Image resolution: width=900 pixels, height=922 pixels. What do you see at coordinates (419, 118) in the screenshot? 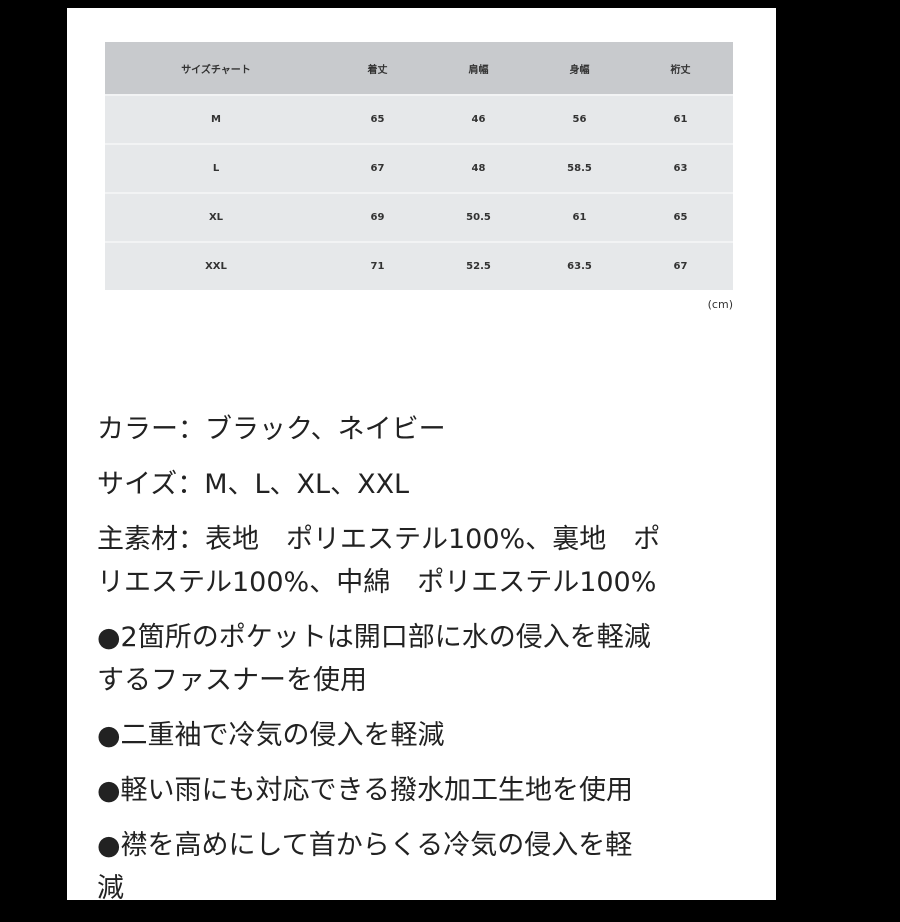
I see `table-row: M 65 46 56 61` at bounding box center [419, 118].